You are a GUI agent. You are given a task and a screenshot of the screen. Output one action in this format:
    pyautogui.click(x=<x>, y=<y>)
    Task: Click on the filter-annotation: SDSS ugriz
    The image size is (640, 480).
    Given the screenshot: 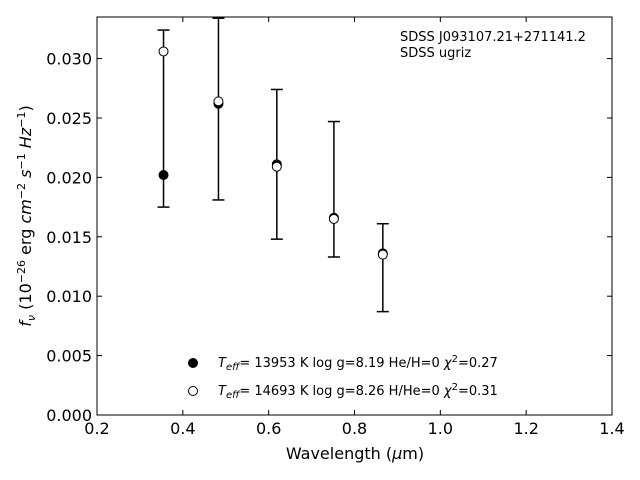 What is the action you would take?
    pyautogui.click(x=435, y=53)
    